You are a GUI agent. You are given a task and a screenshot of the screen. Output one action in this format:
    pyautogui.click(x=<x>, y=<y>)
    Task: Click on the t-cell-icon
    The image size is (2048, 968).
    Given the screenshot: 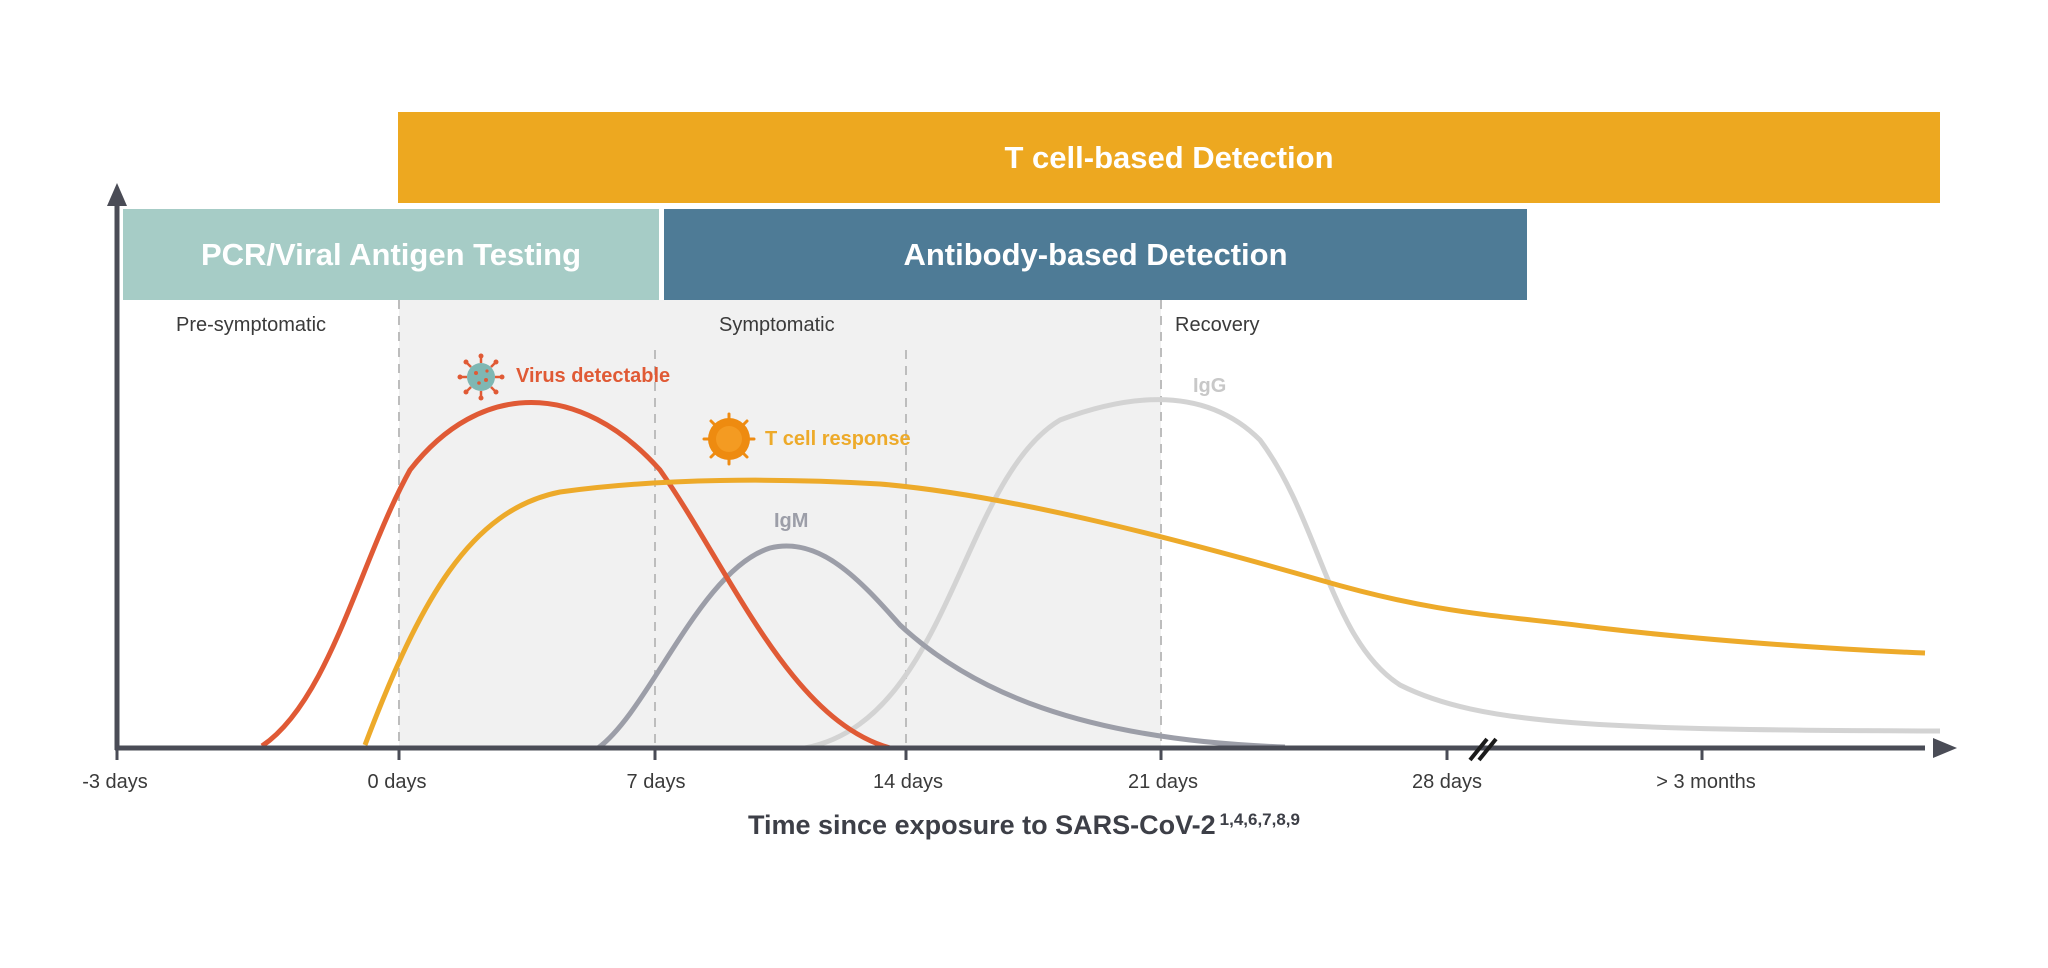 What is the action you would take?
    pyautogui.click(x=729, y=439)
    